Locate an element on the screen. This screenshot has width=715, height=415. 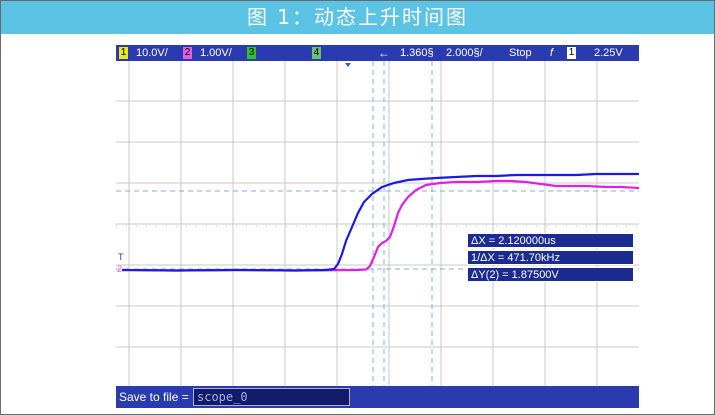
ch4-number: 4 is located at coordinates (316, 53).